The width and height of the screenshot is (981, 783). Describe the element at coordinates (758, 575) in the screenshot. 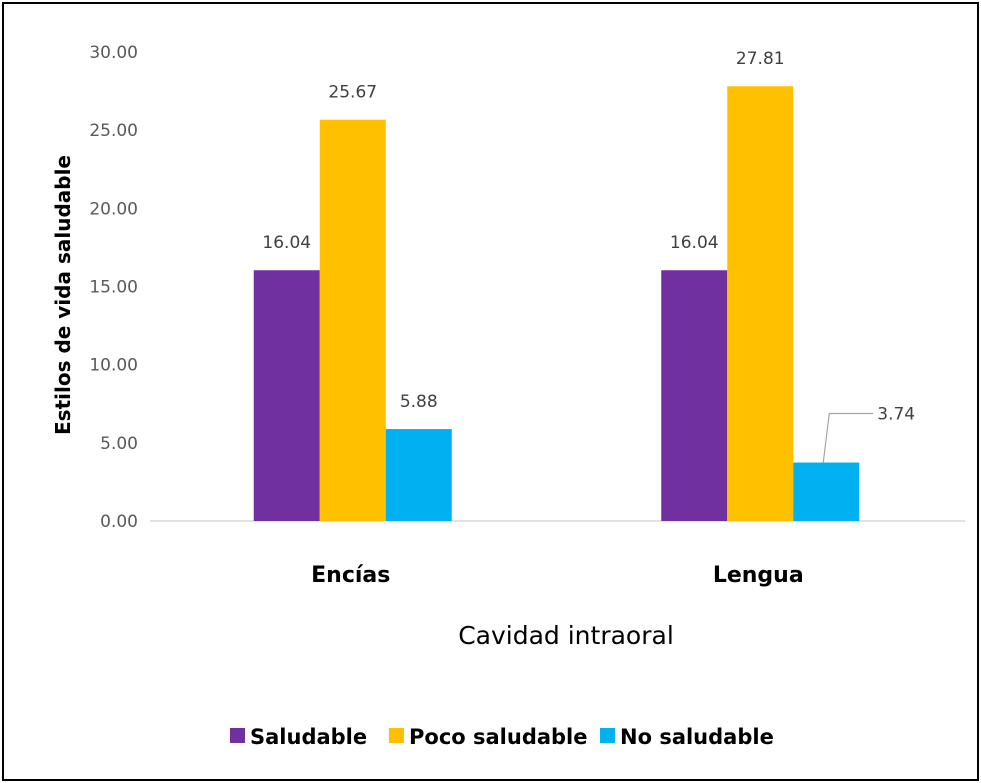

I see `category-label: Lengua` at that location.